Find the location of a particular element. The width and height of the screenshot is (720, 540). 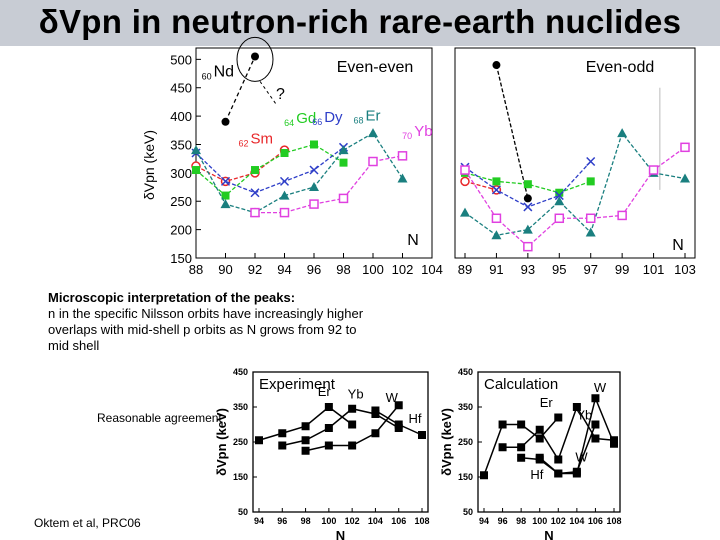

even-odd-point-Nd is located at coordinates (496, 65).